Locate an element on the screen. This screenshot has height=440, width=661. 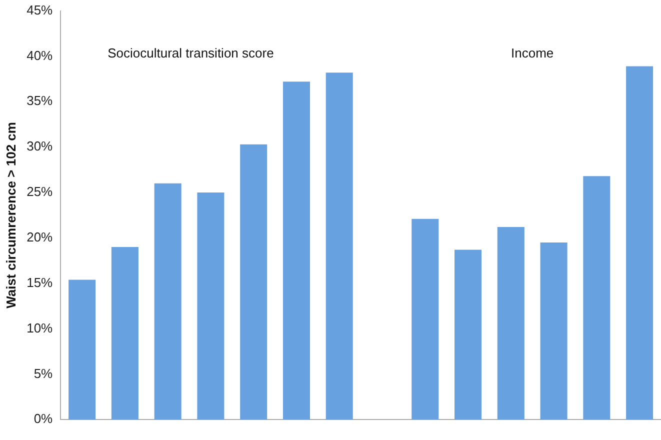
y-tick-label: 25% is located at coordinates (40, 192).